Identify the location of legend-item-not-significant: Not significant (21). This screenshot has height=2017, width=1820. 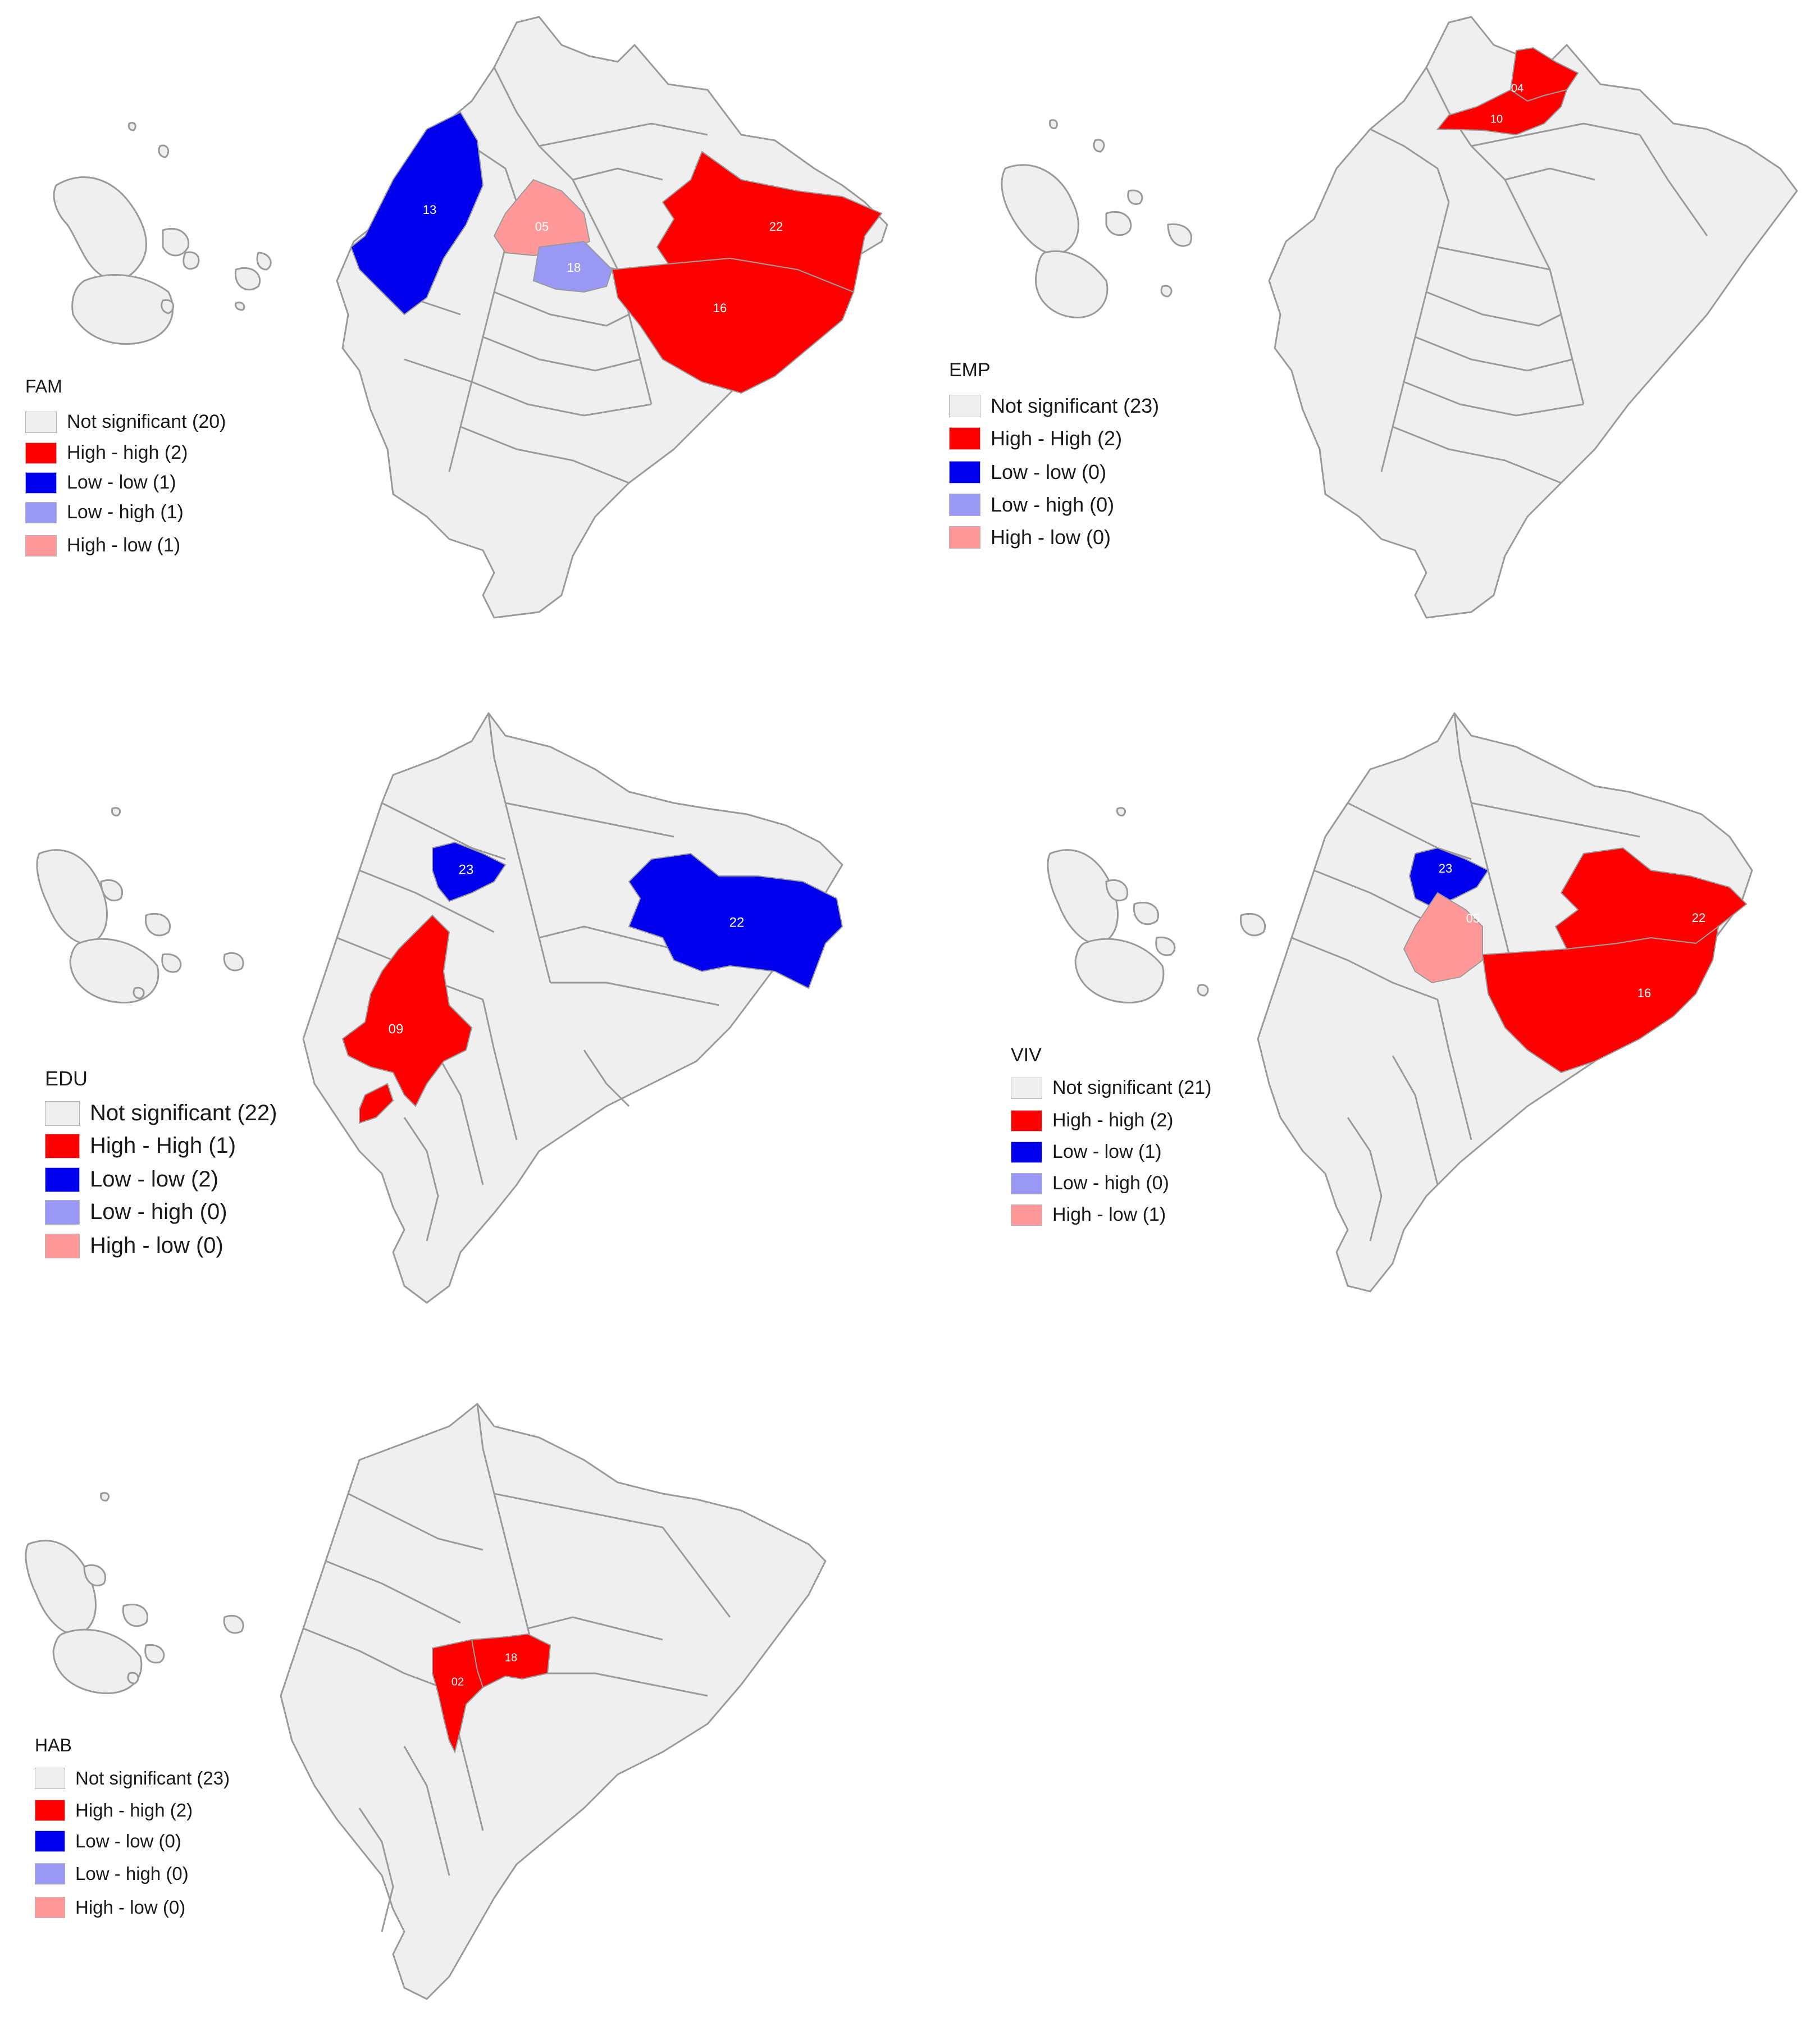
(1111, 1088).